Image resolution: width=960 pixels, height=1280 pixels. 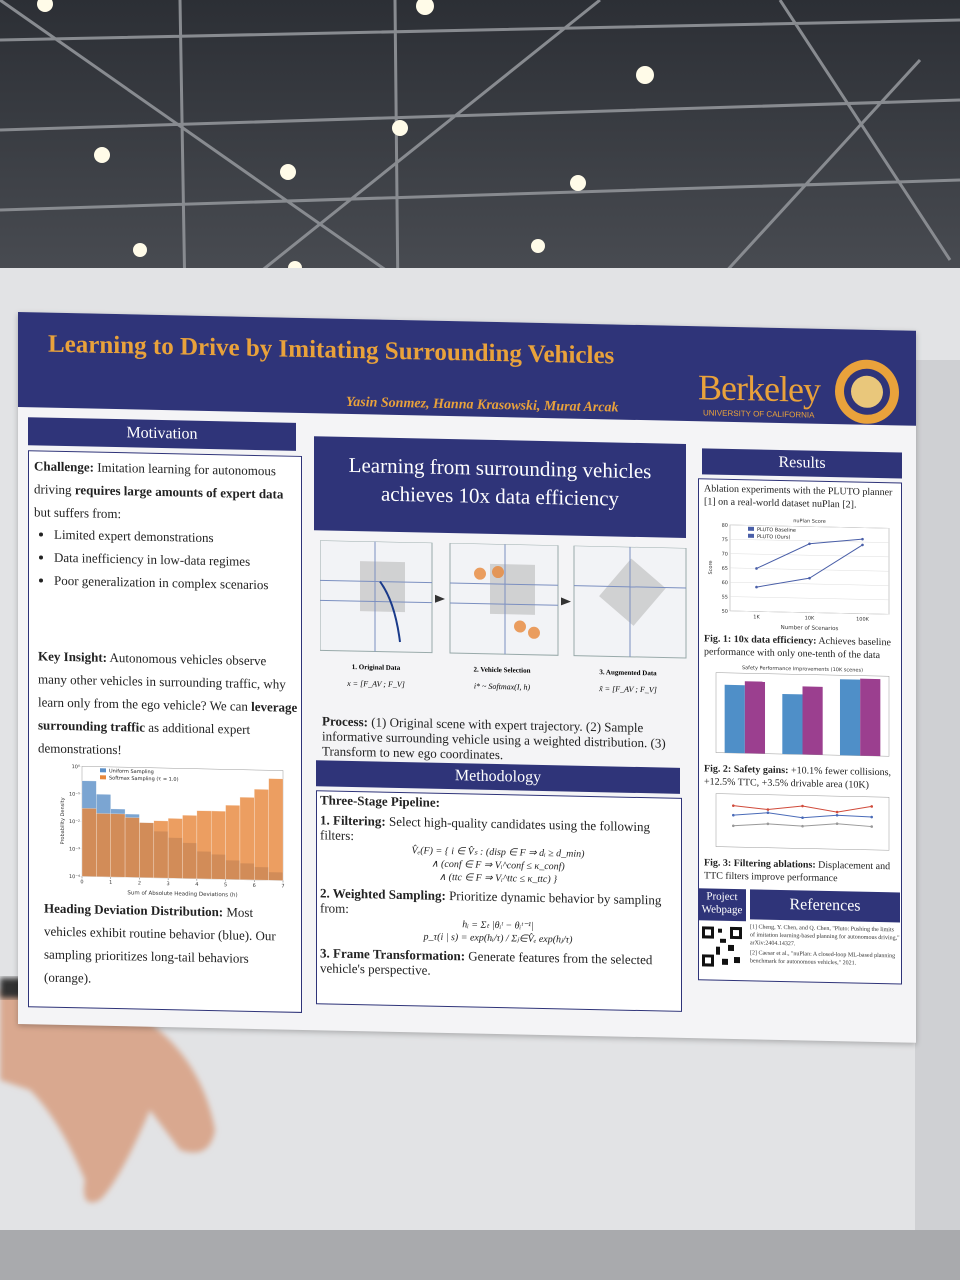 I want to click on step-label: 2. Vehicle Selection, so click(x=502, y=670).